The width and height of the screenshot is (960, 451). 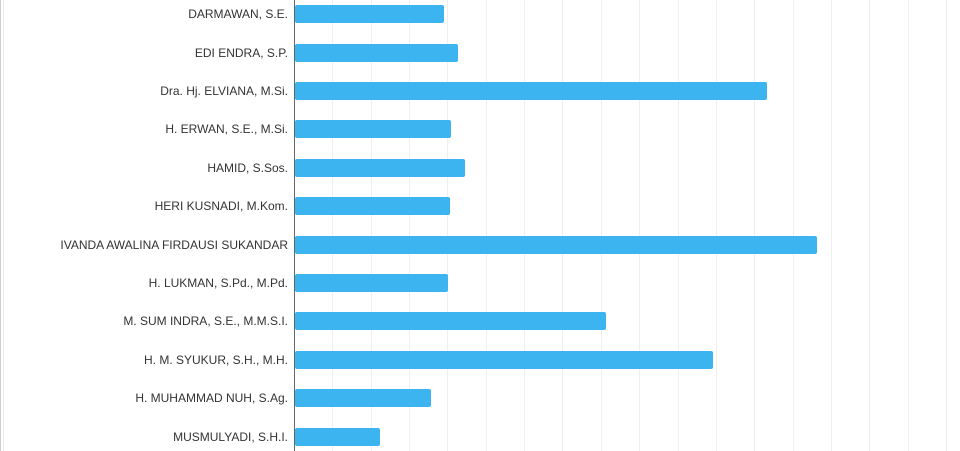 What do you see at coordinates (294, 225) in the screenshot?
I see `y-axis-line` at bounding box center [294, 225].